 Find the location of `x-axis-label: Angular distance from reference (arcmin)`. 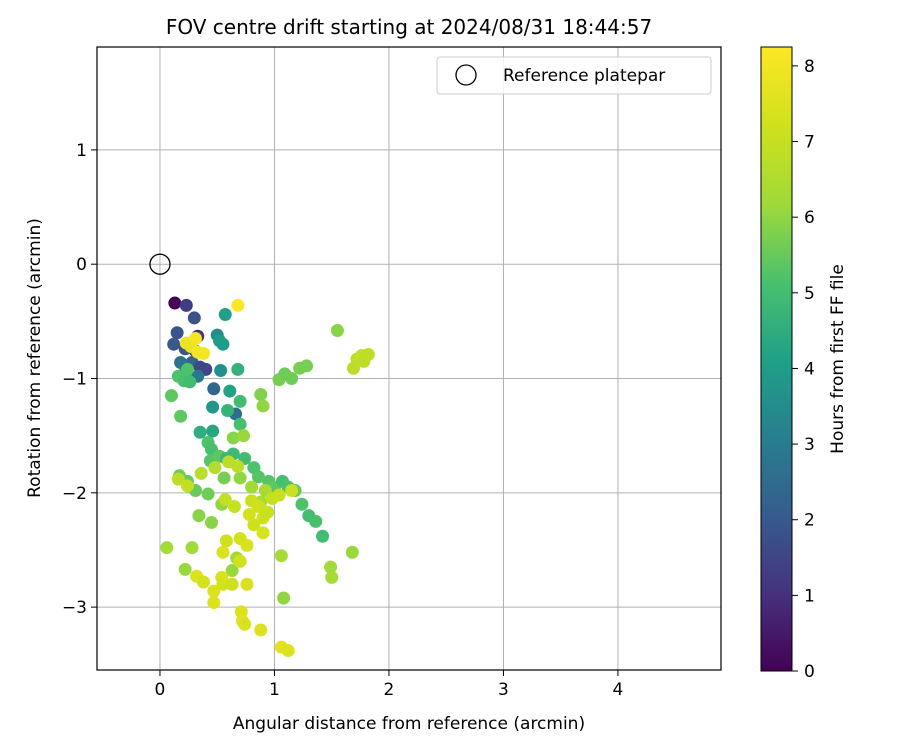

x-axis-label: Angular distance from reference (arcmin) is located at coordinates (409, 724).